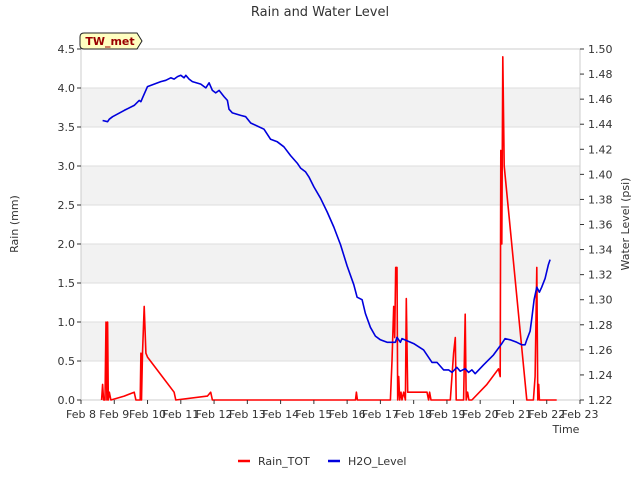 This screenshot has height=484, width=640. What do you see at coordinates (67, 400) in the screenshot?
I see `y-left-tick-label: 0.0` at bounding box center [67, 400].